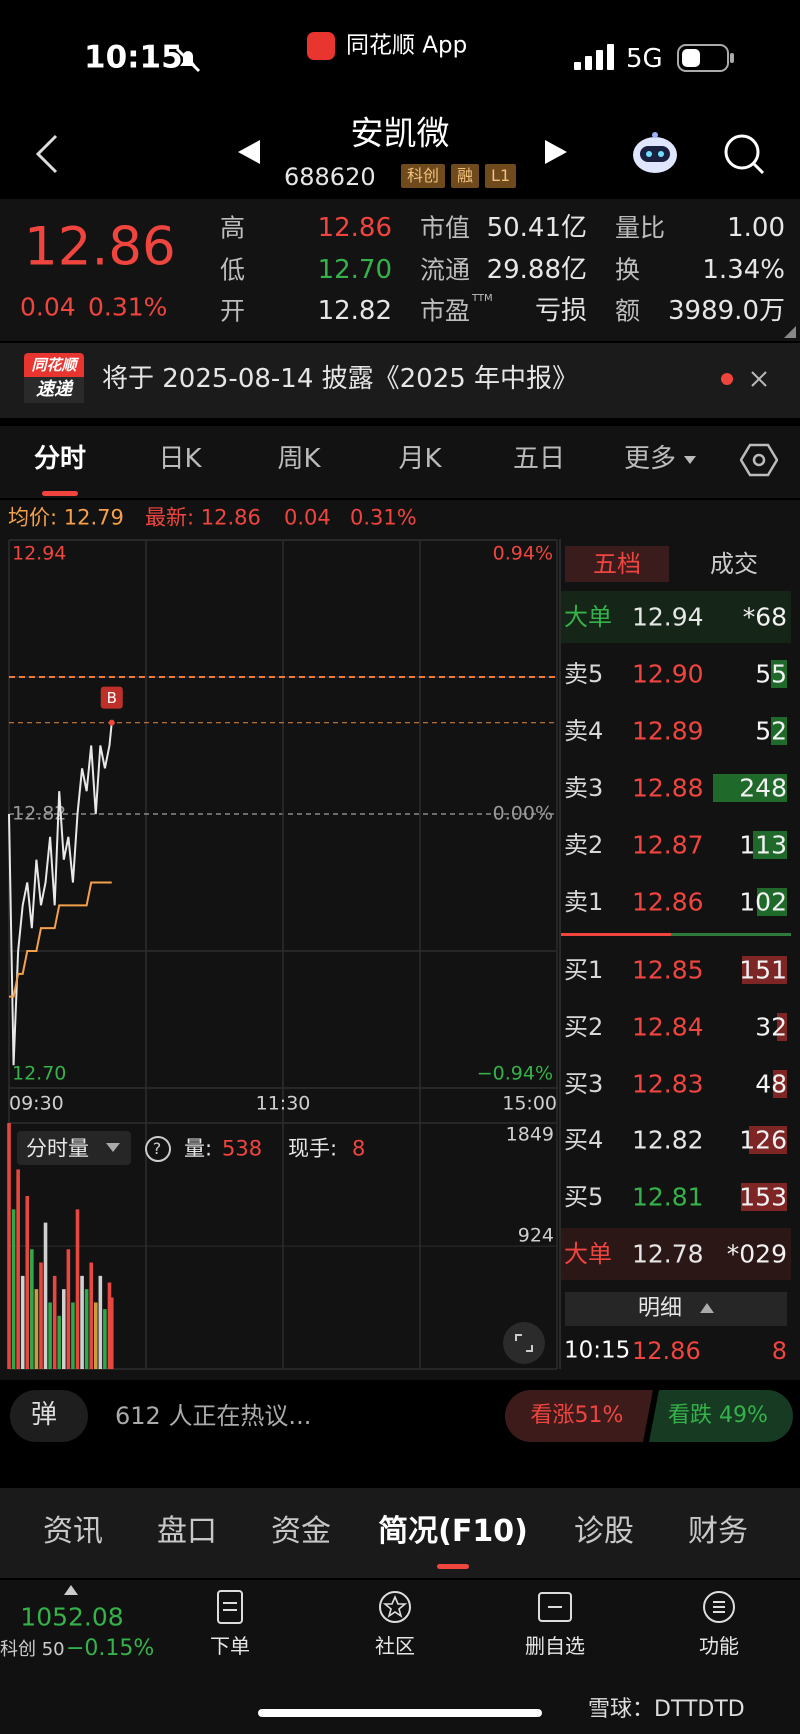  What do you see at coordinates (759, 460) in the screenshot?
I see `chart-settings` at bounding box center [759, 460].